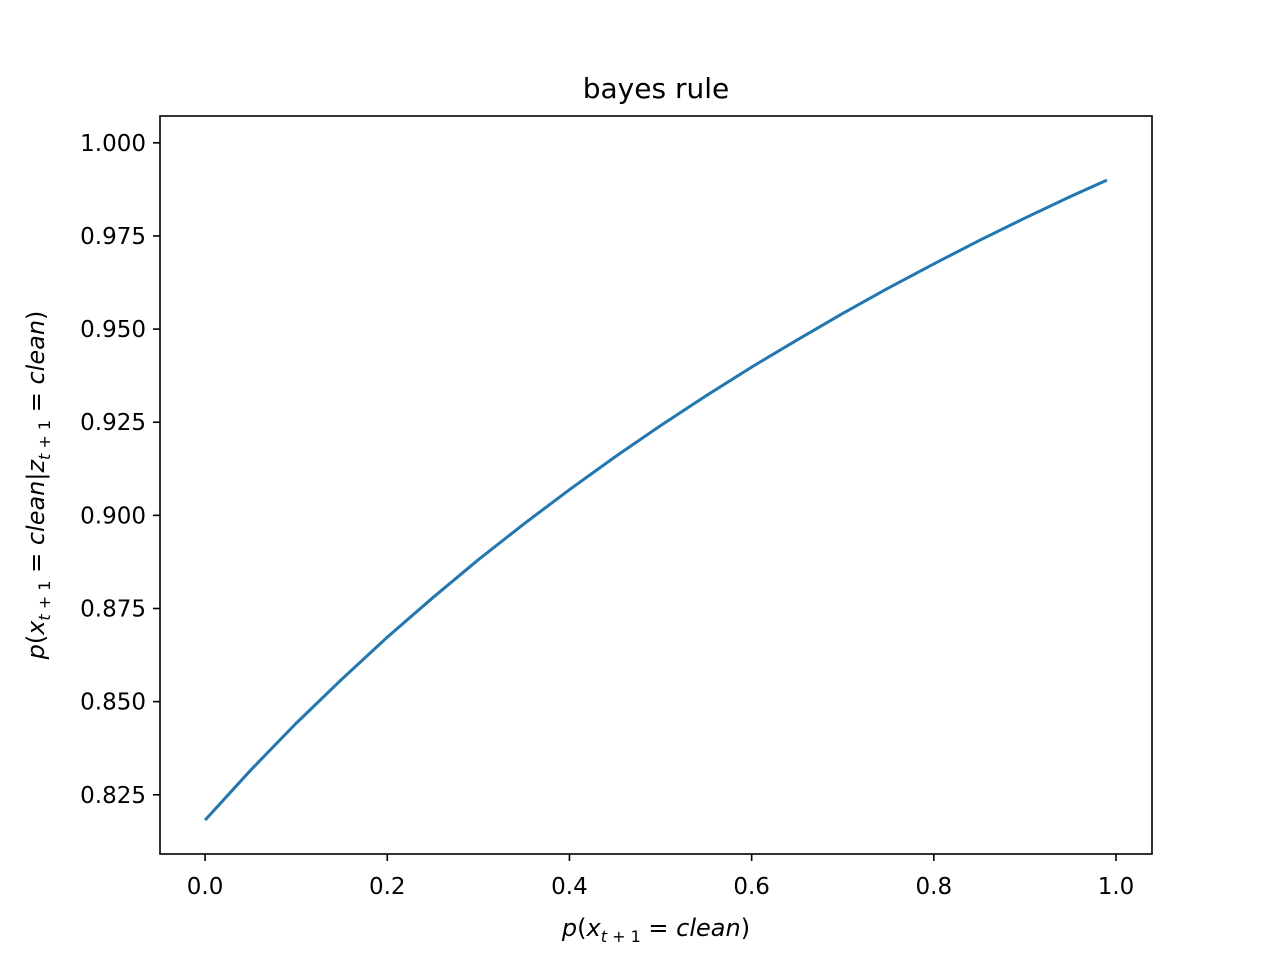 Image resolution: width=1280 pixels, height=960 pixels. Describe the element at coordinates (113, 609) in the screenshot. I see `y-tick-label: 0.875` at that location.